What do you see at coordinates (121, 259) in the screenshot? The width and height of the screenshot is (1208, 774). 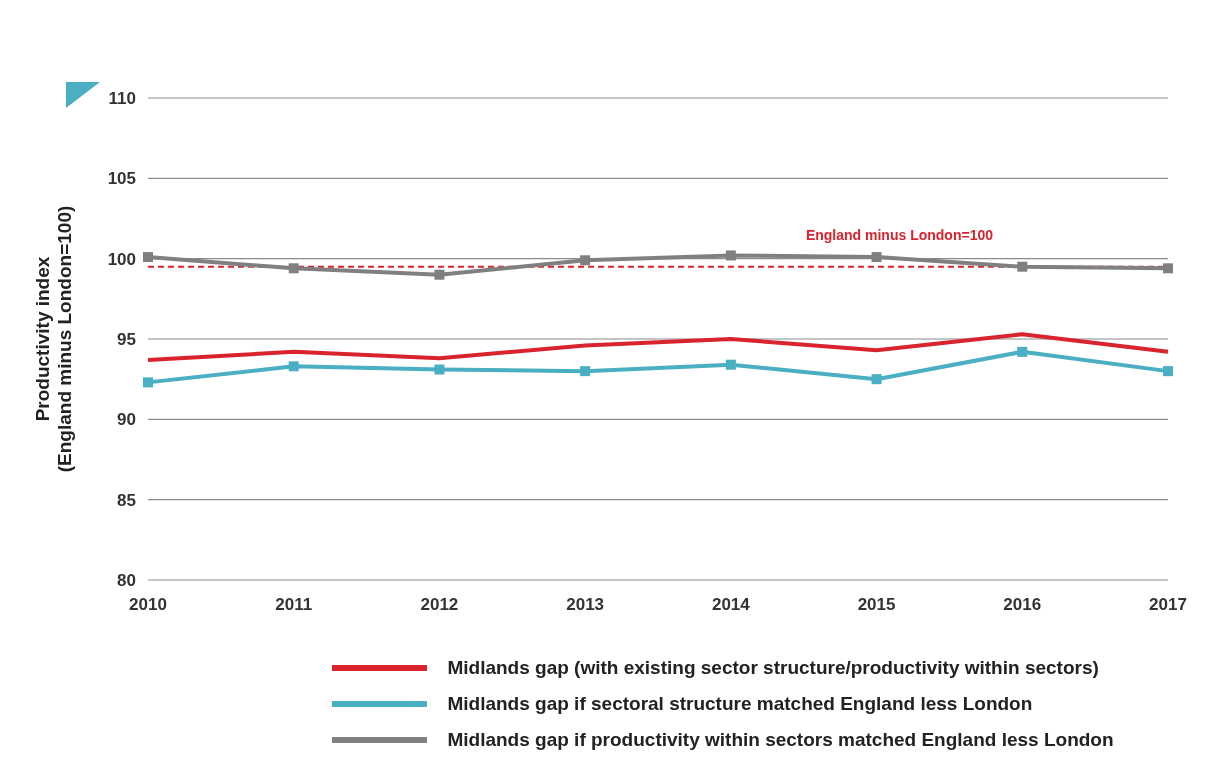 I see `y-tick-label: 100` at bounding box center [121, 259].